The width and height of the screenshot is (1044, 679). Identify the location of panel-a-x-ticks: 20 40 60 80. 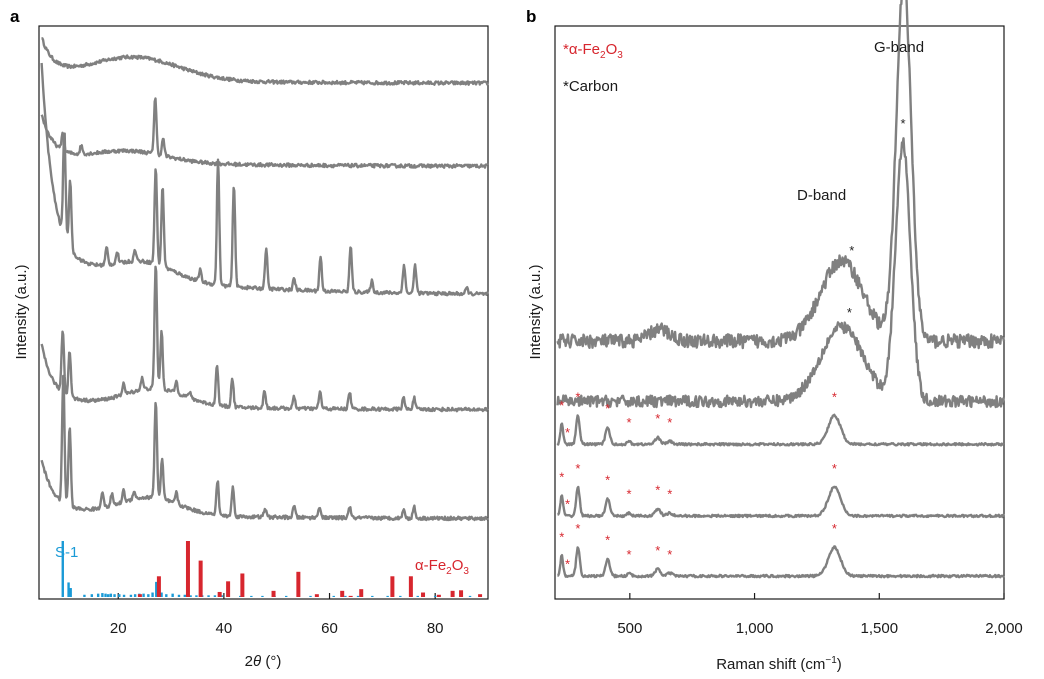
(277, 615).